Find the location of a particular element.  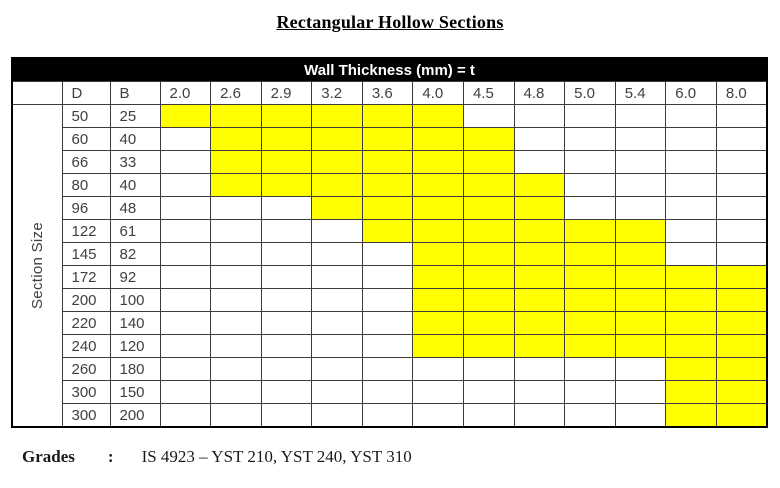

table-row: 240 120 is located at coordinates (390, 346).